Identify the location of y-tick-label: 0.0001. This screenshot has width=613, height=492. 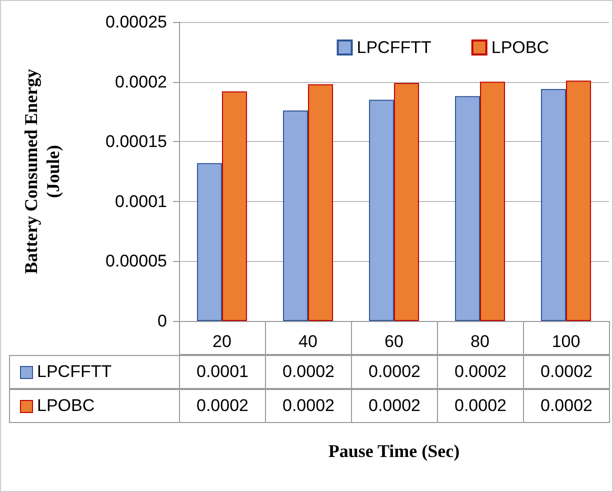
(141, 201).